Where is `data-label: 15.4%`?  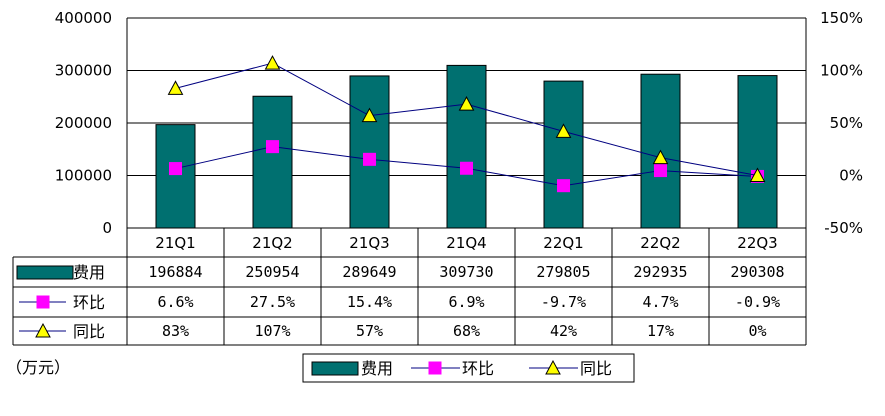
data-label: 15.4% is located at coordinates (369, 302).